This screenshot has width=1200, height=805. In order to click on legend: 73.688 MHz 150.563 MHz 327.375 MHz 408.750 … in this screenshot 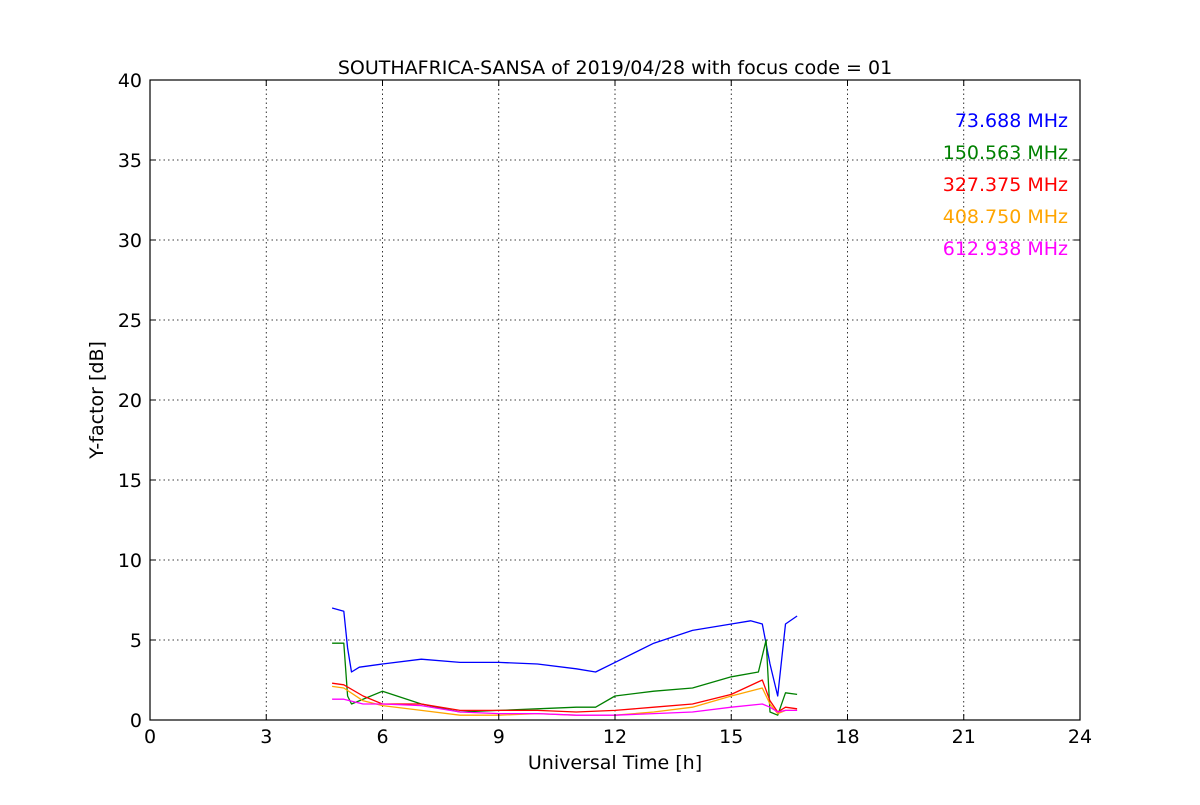, I will do `click(1005, 185)`.